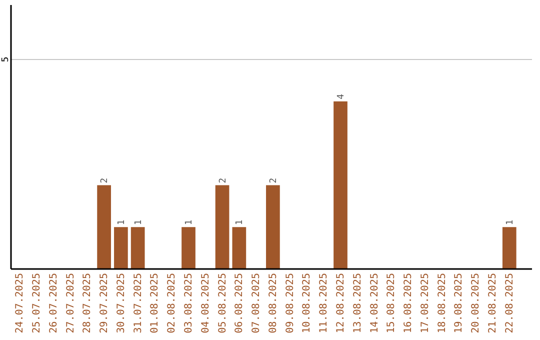 The image size is (540, 340). I want to click on x-tick-label: 30.07.2025, so click(121, 303).